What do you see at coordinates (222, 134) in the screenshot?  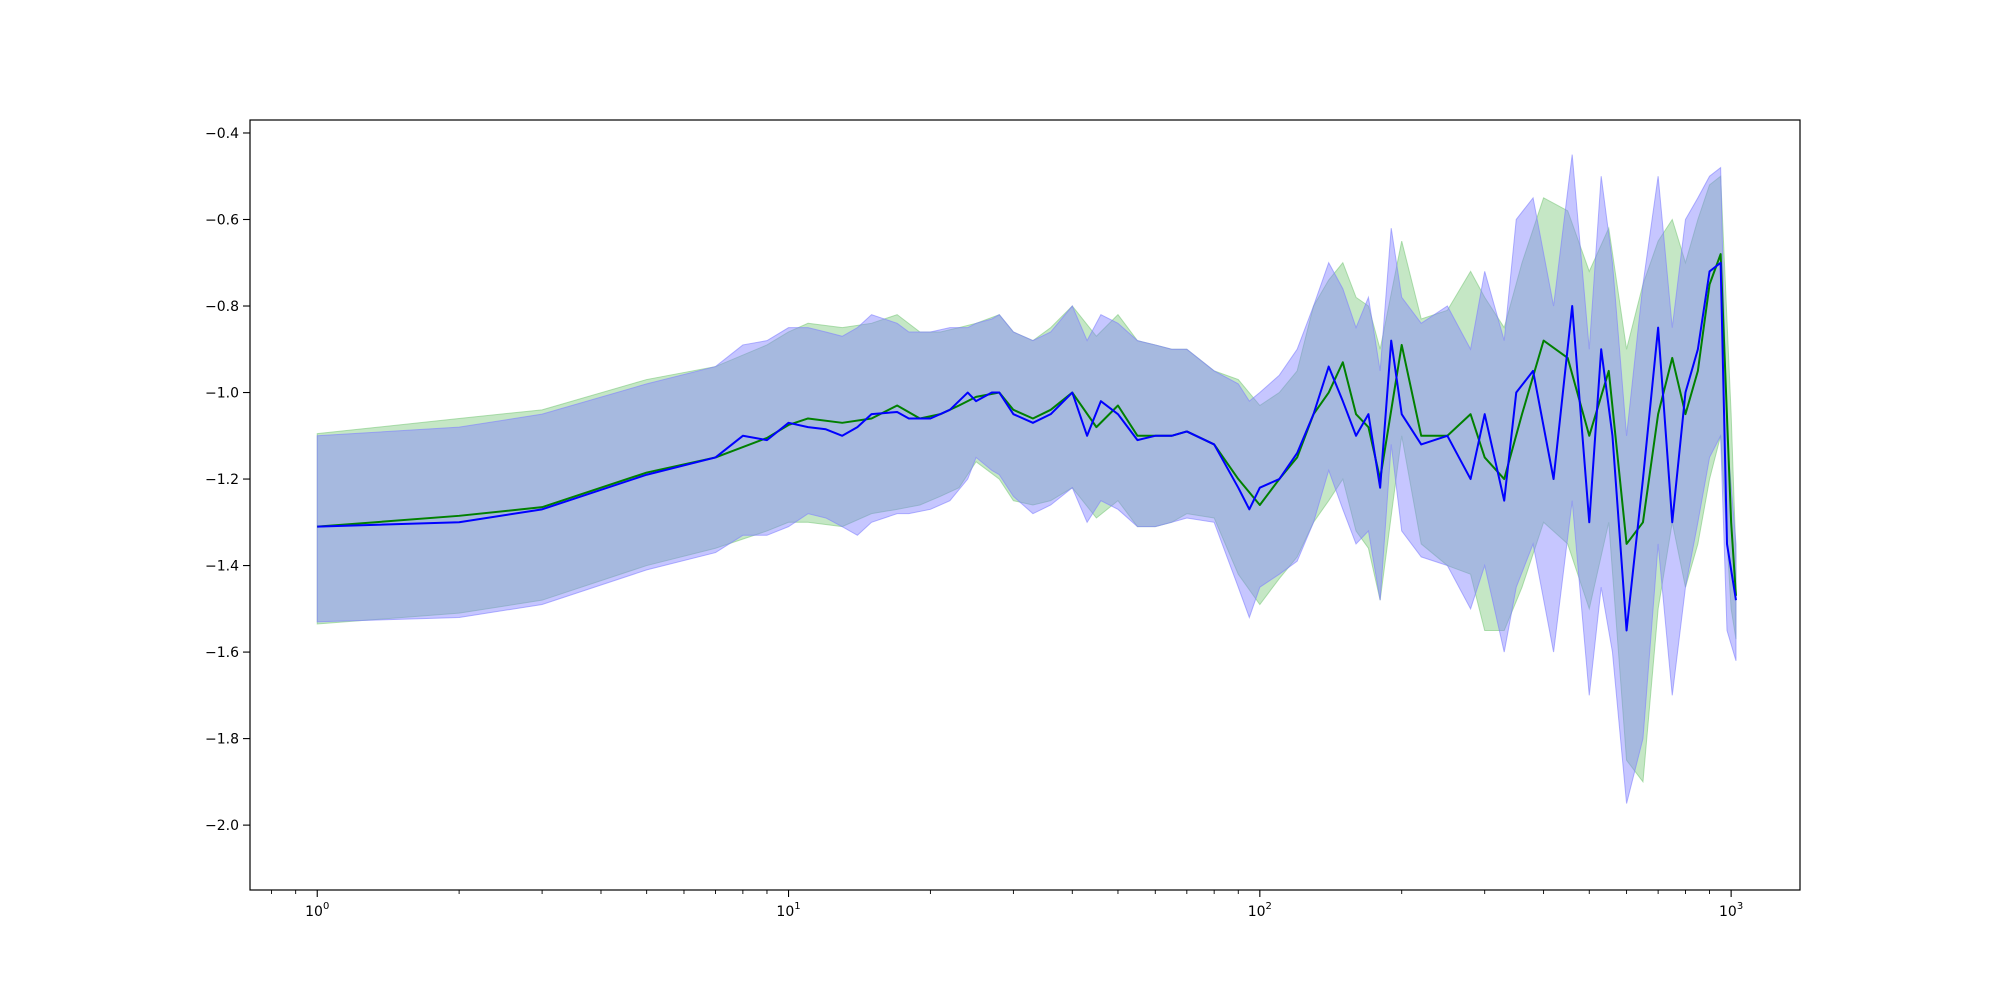 I see `y-tick-label: −0.4` at bounding box center [222, 134].